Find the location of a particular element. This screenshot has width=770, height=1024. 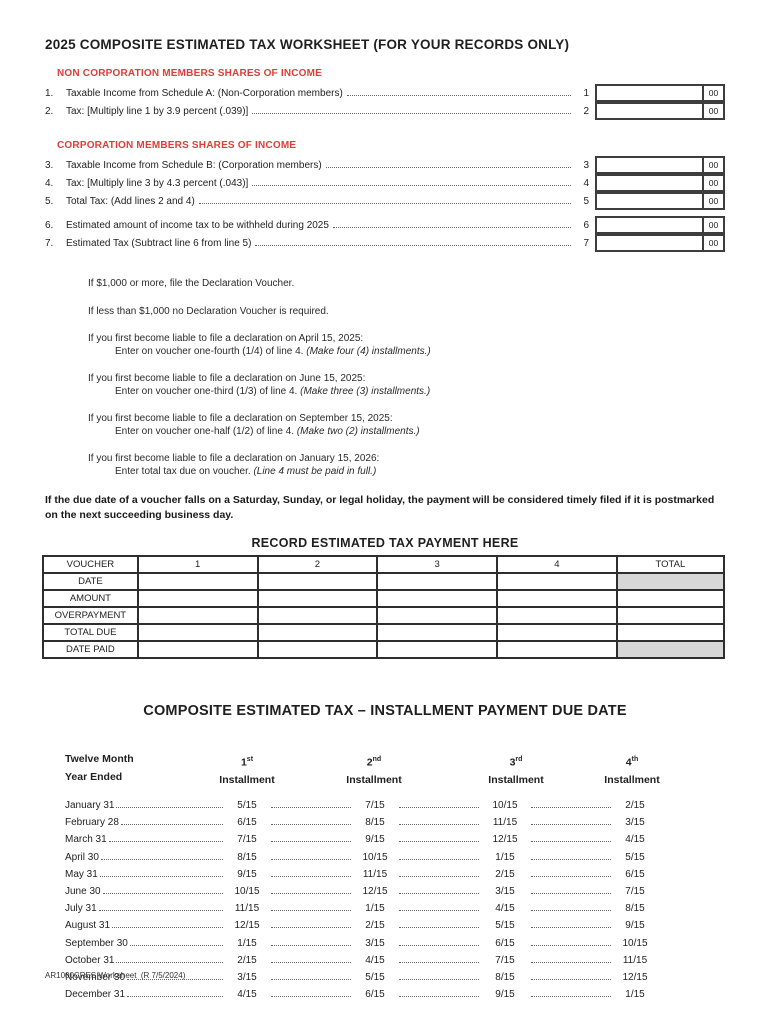

due-date-4: 1/15 is located at coordinates (635, 995).